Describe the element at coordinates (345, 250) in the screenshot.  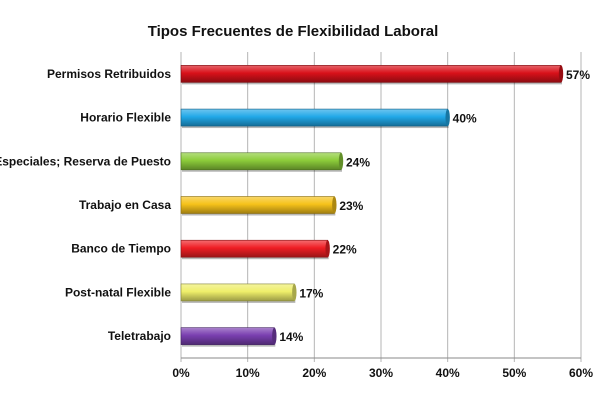
I see `value-label: 22%` at that location.